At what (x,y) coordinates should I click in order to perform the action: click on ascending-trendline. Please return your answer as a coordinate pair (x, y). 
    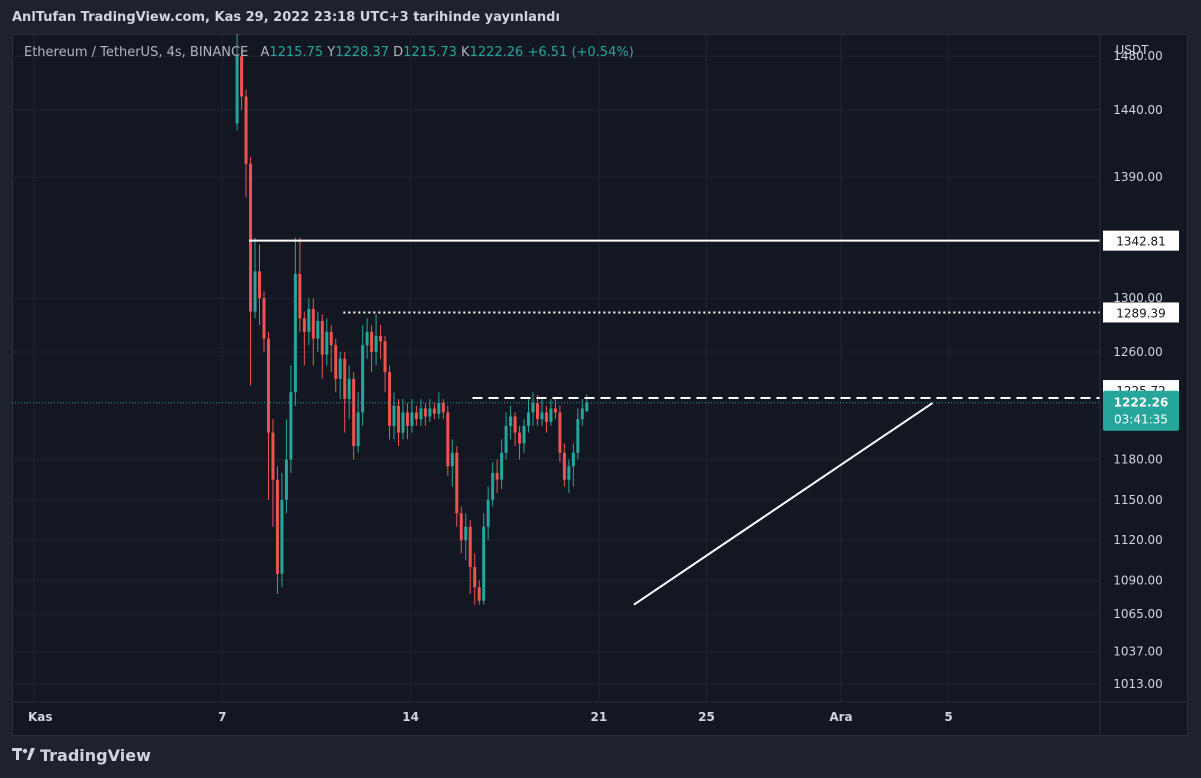
    Looking at the image, I should click on (783, 504).